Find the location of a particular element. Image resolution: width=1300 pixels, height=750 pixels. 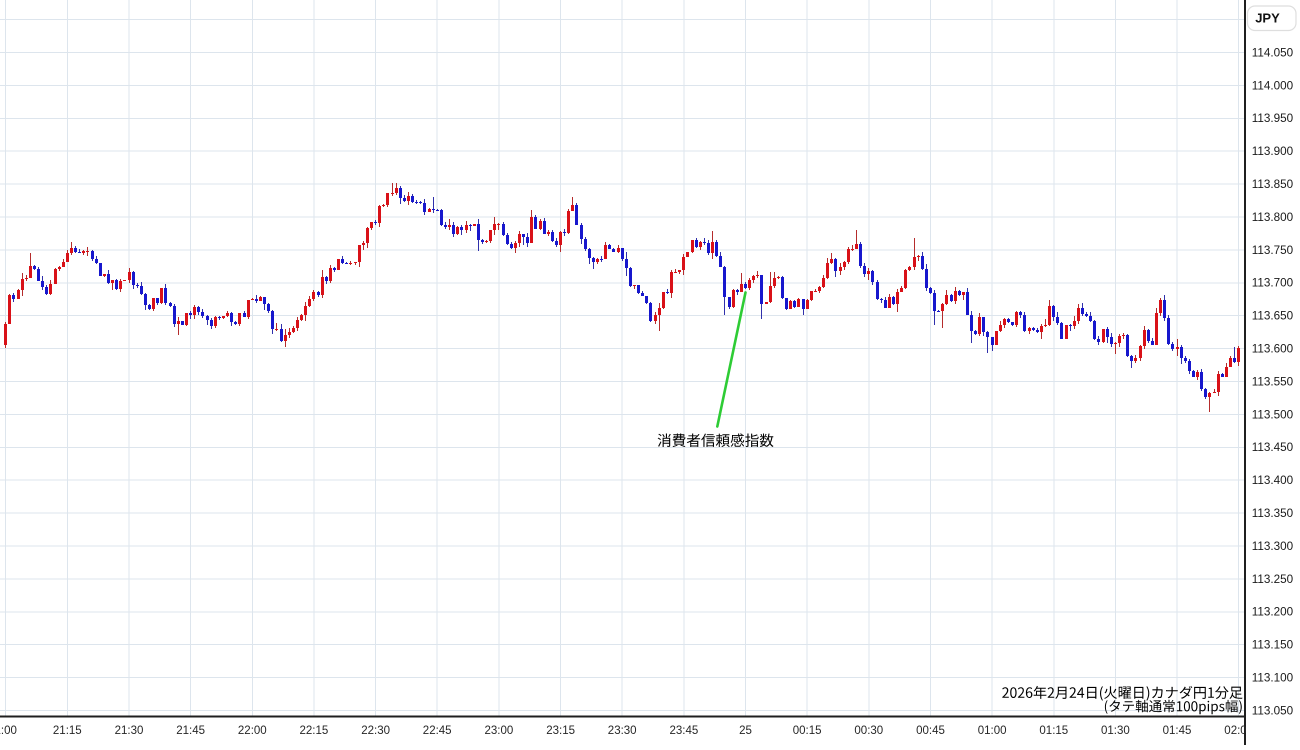

svg-text: 21:30 is located at coordinates (129, 731).